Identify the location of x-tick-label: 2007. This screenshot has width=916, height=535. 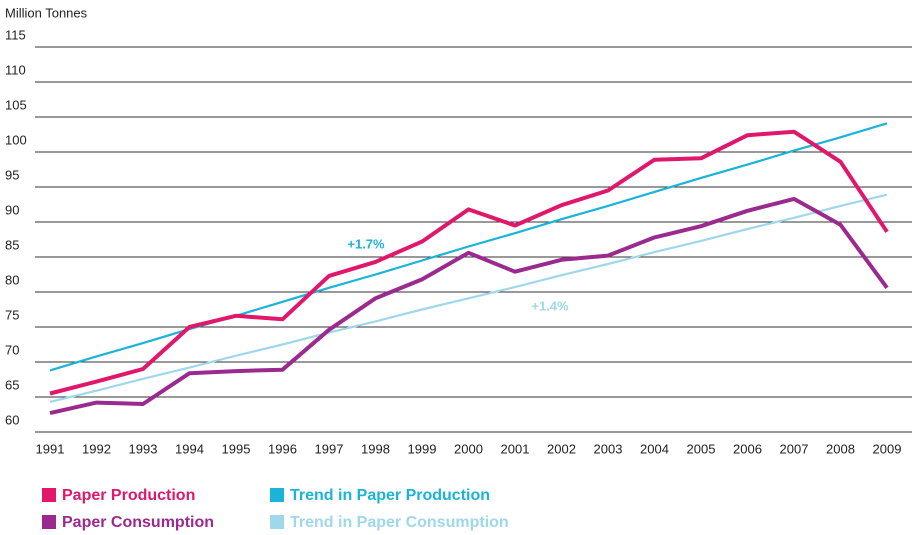
(794, 448).